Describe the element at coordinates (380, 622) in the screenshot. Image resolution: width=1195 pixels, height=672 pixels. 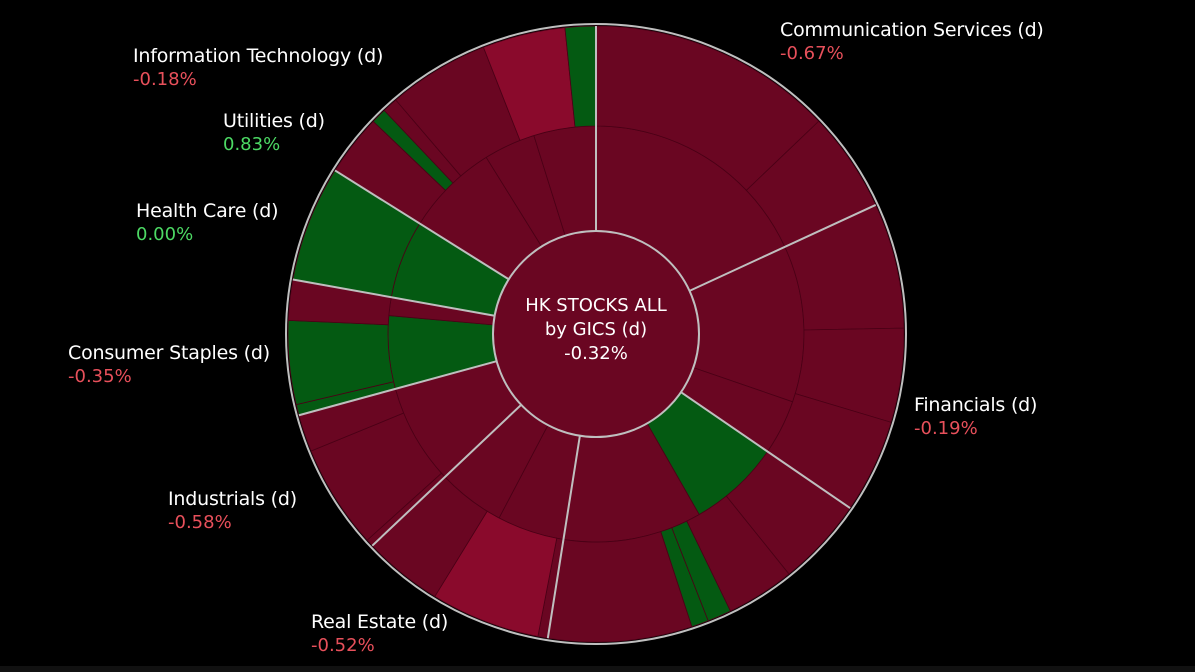
I see `sector-name: Real Estate (d)` at that location.